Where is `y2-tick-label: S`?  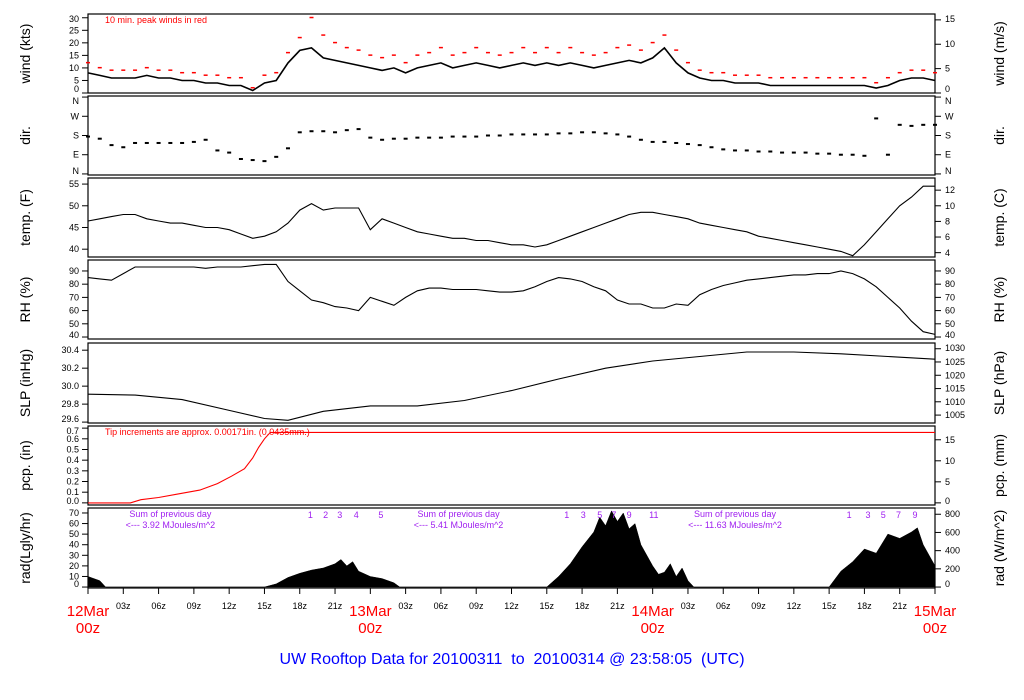
y2-tick-label: S is located at coordinates (948, 136).